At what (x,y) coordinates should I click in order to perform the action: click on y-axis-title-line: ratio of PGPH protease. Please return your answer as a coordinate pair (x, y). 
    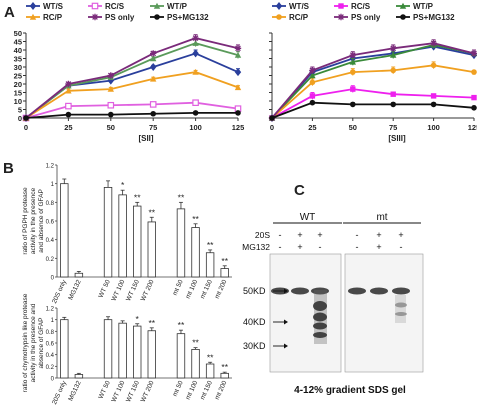
    Looking at the image, I should click on (25, 221).